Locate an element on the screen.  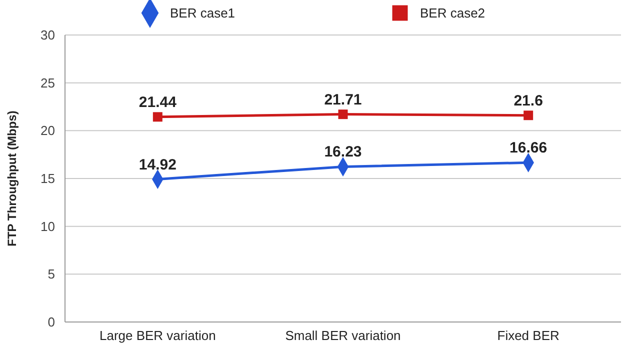
x-tick-label: Small BER variation is located at coordinates (343, 335).